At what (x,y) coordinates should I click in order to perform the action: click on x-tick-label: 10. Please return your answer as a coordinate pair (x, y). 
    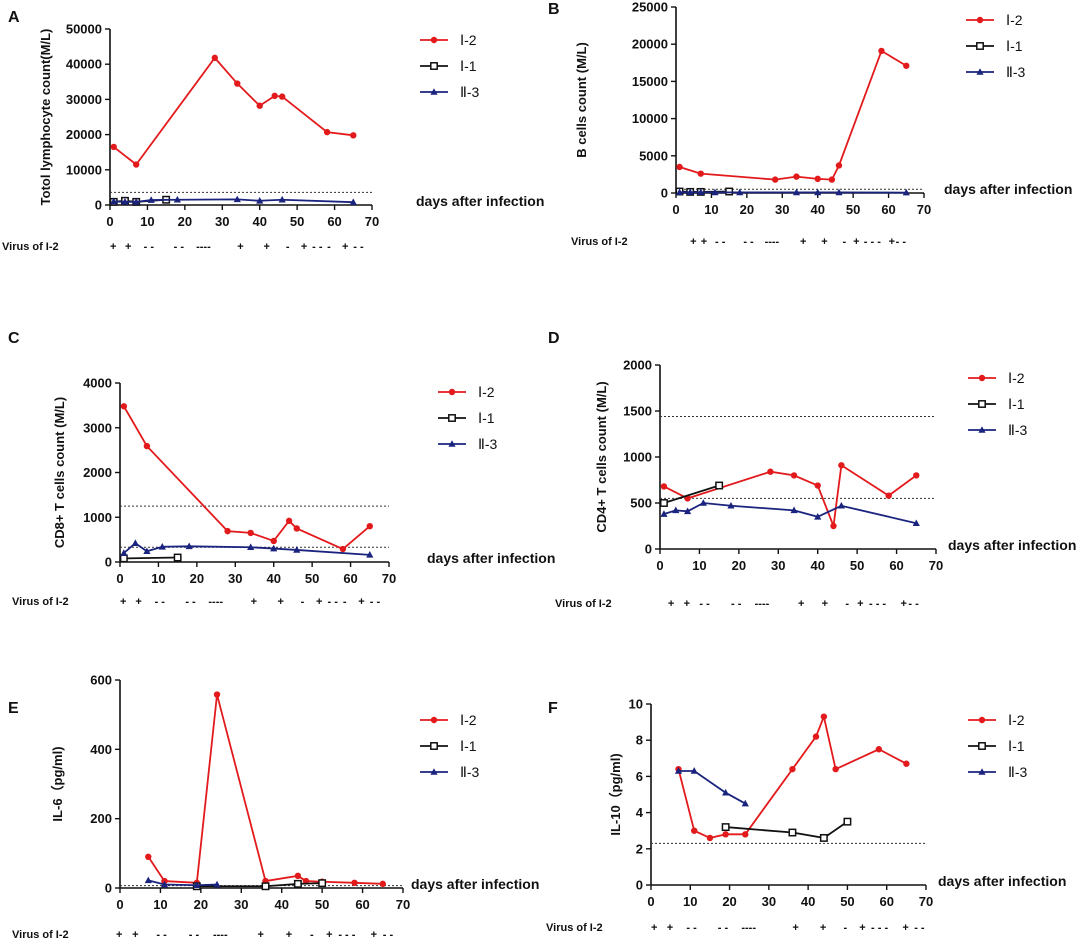
    Looking at the image, I should click on (690, 901).